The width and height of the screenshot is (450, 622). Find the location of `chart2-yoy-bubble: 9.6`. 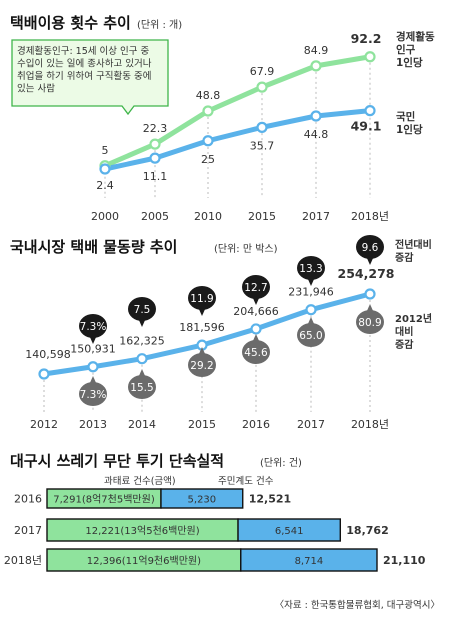

chart2-yoy-bubble: 9.6 is located at coordinates (370, 250).